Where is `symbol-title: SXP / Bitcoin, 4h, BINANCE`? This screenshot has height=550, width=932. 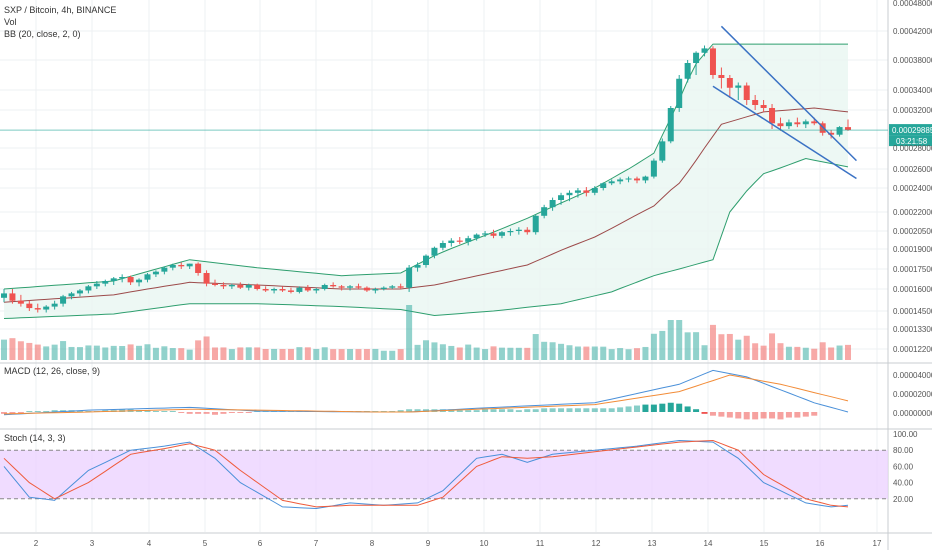 symbol-title: SXP / Bitcoin, 4h, BINANCE is located at coordinates (60, 10).